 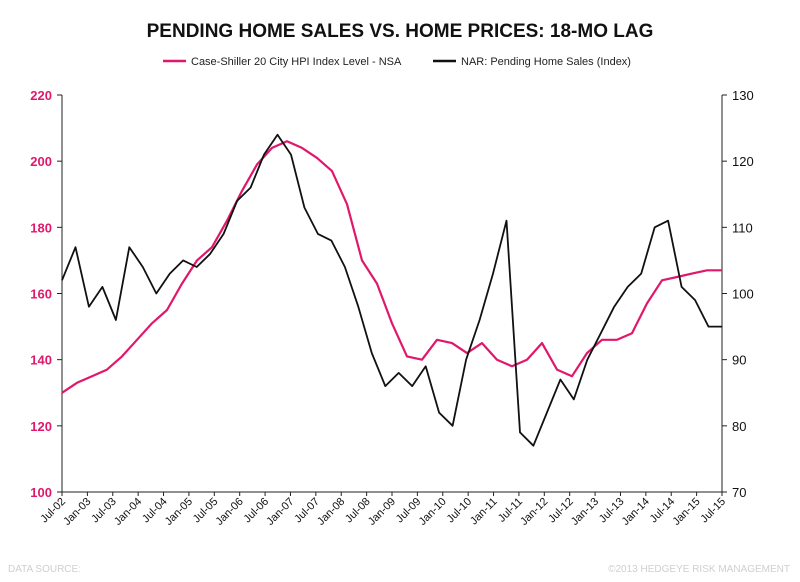 What do you see at coordinates (41, 294) in the screenshot?
I see `left-tick-label: 160` at bounding box center [41, 294].